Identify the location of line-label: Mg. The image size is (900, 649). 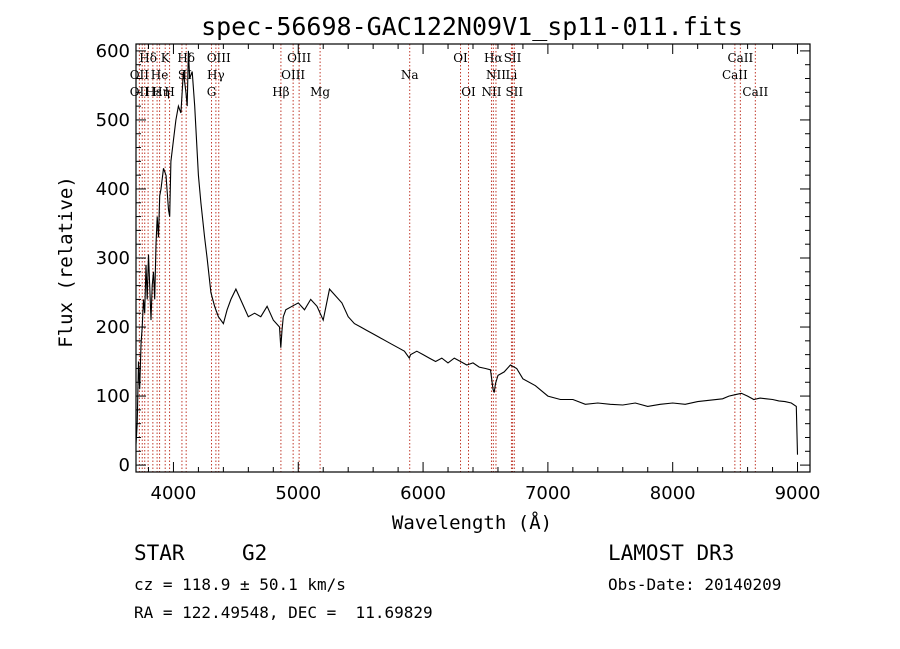
(320, 92).